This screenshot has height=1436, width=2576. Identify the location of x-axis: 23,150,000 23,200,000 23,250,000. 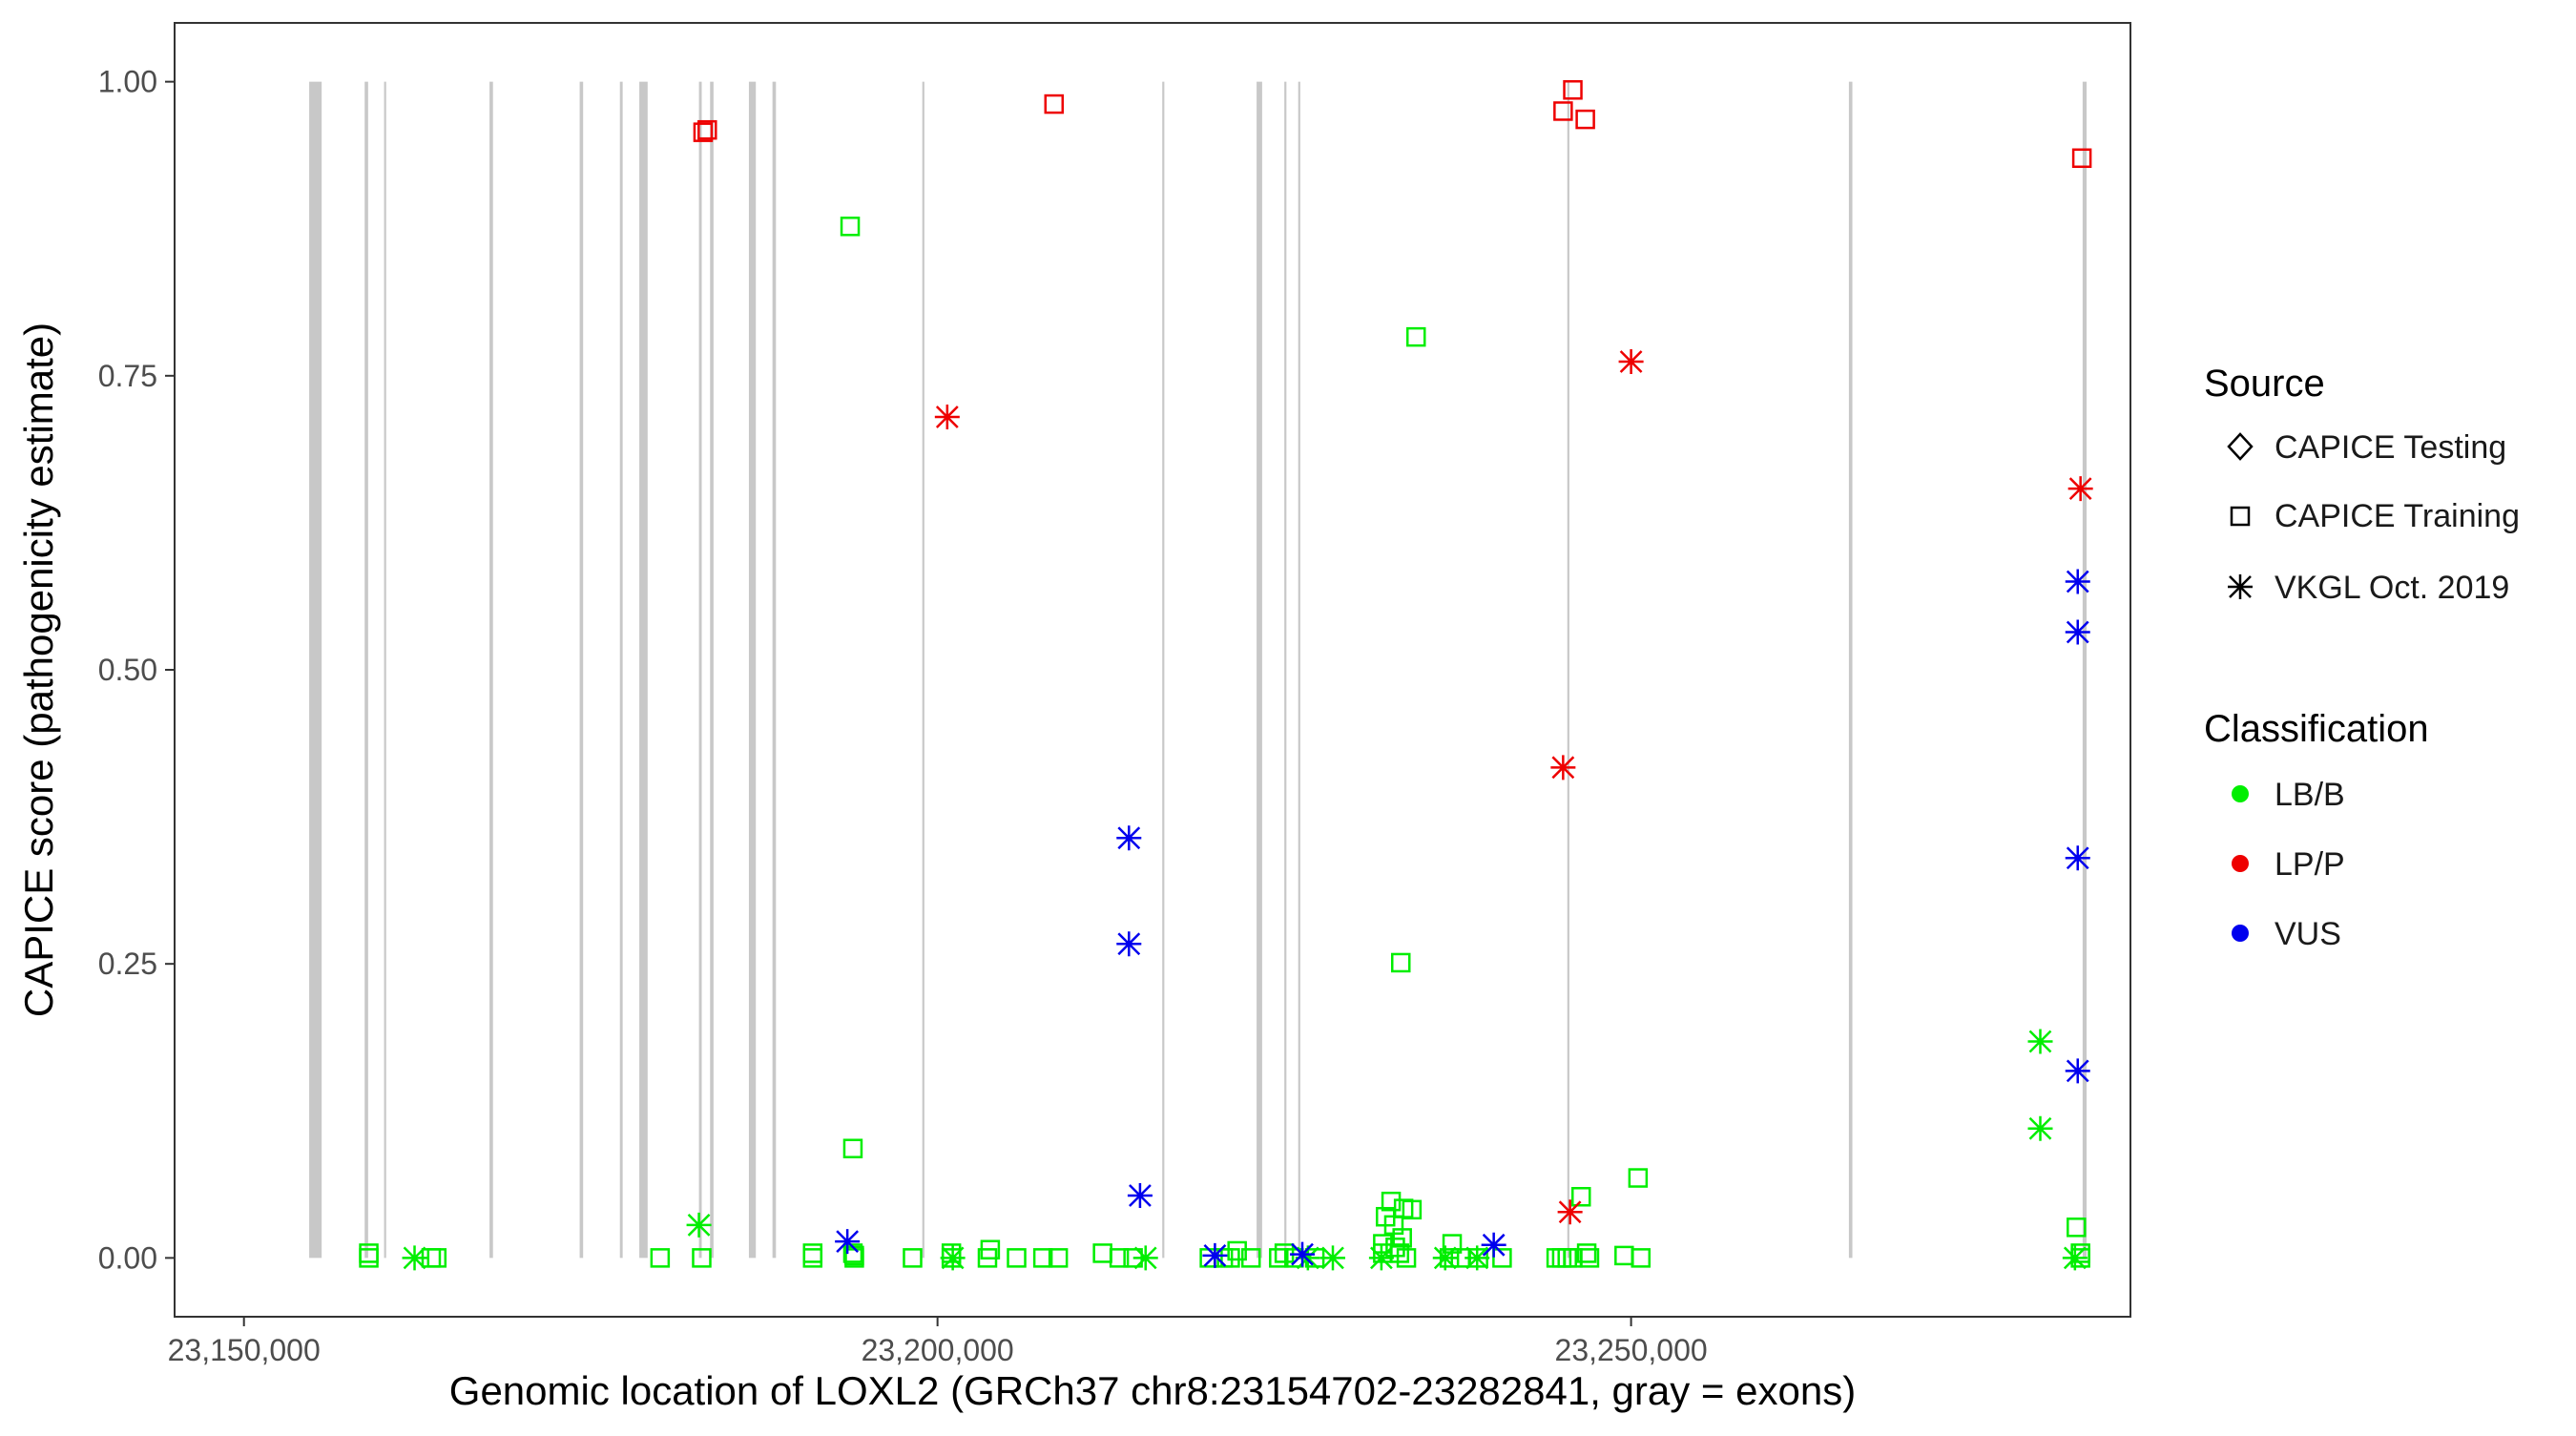
(938, 1342).